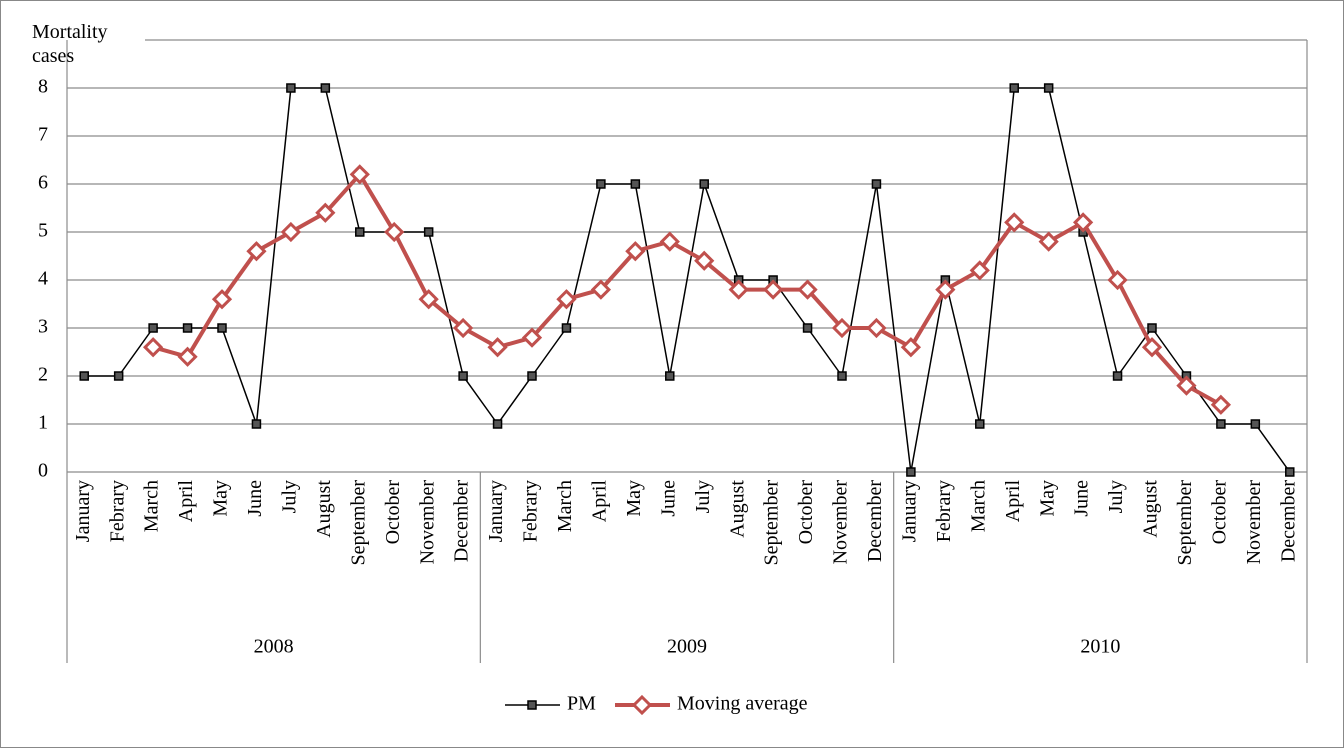 Image resolution: width=1344 pixels, height=748 pixels. Describe the element at coordinates (742, 704) in the screenshot. I see `legend-label: Moving average` at that location.